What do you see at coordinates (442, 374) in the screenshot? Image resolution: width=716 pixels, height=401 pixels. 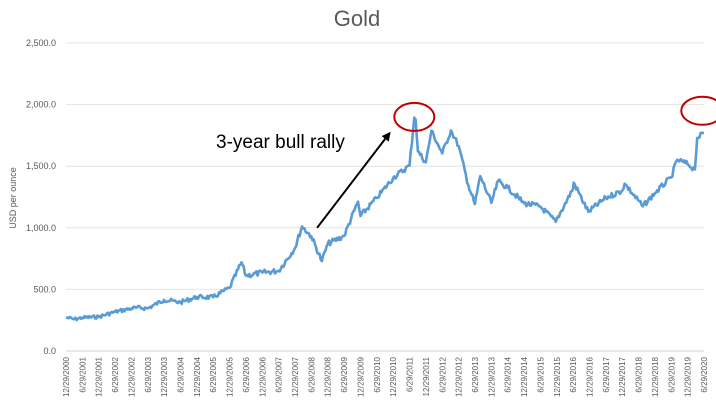 I see `x-tick-label: 6/29/2012` at bounding box center [442, 374].